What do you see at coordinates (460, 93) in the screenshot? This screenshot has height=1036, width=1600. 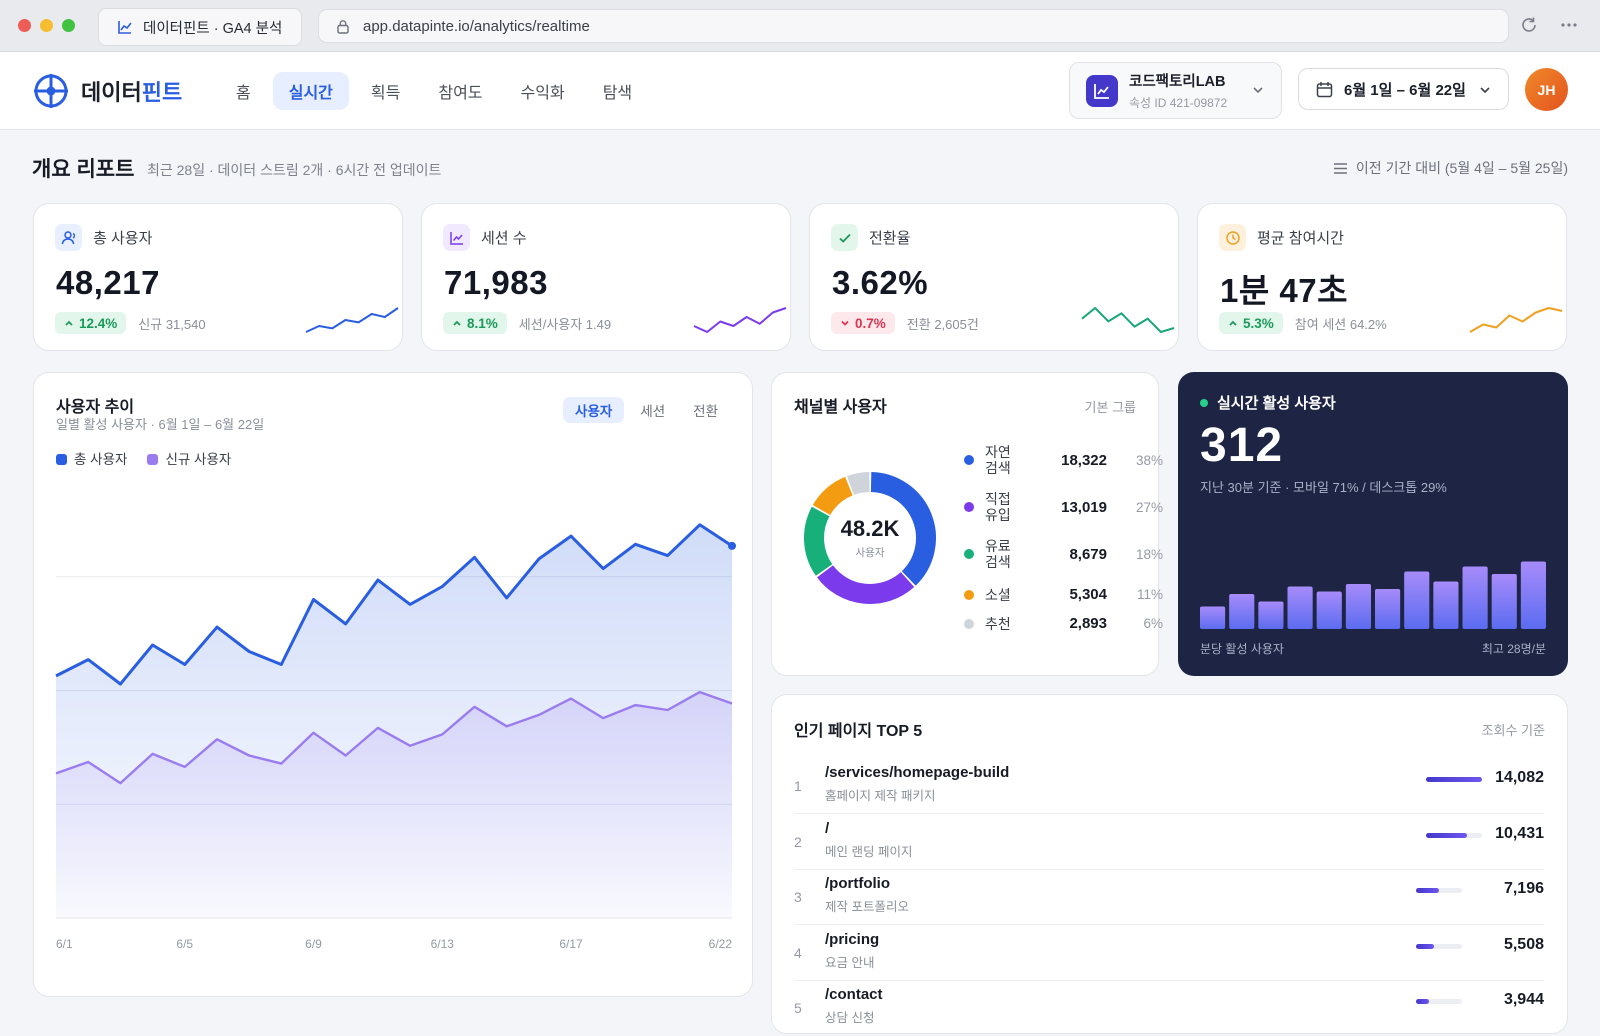 I see `menu-item-engagement: 참여도` at bounding box center [460, 93].